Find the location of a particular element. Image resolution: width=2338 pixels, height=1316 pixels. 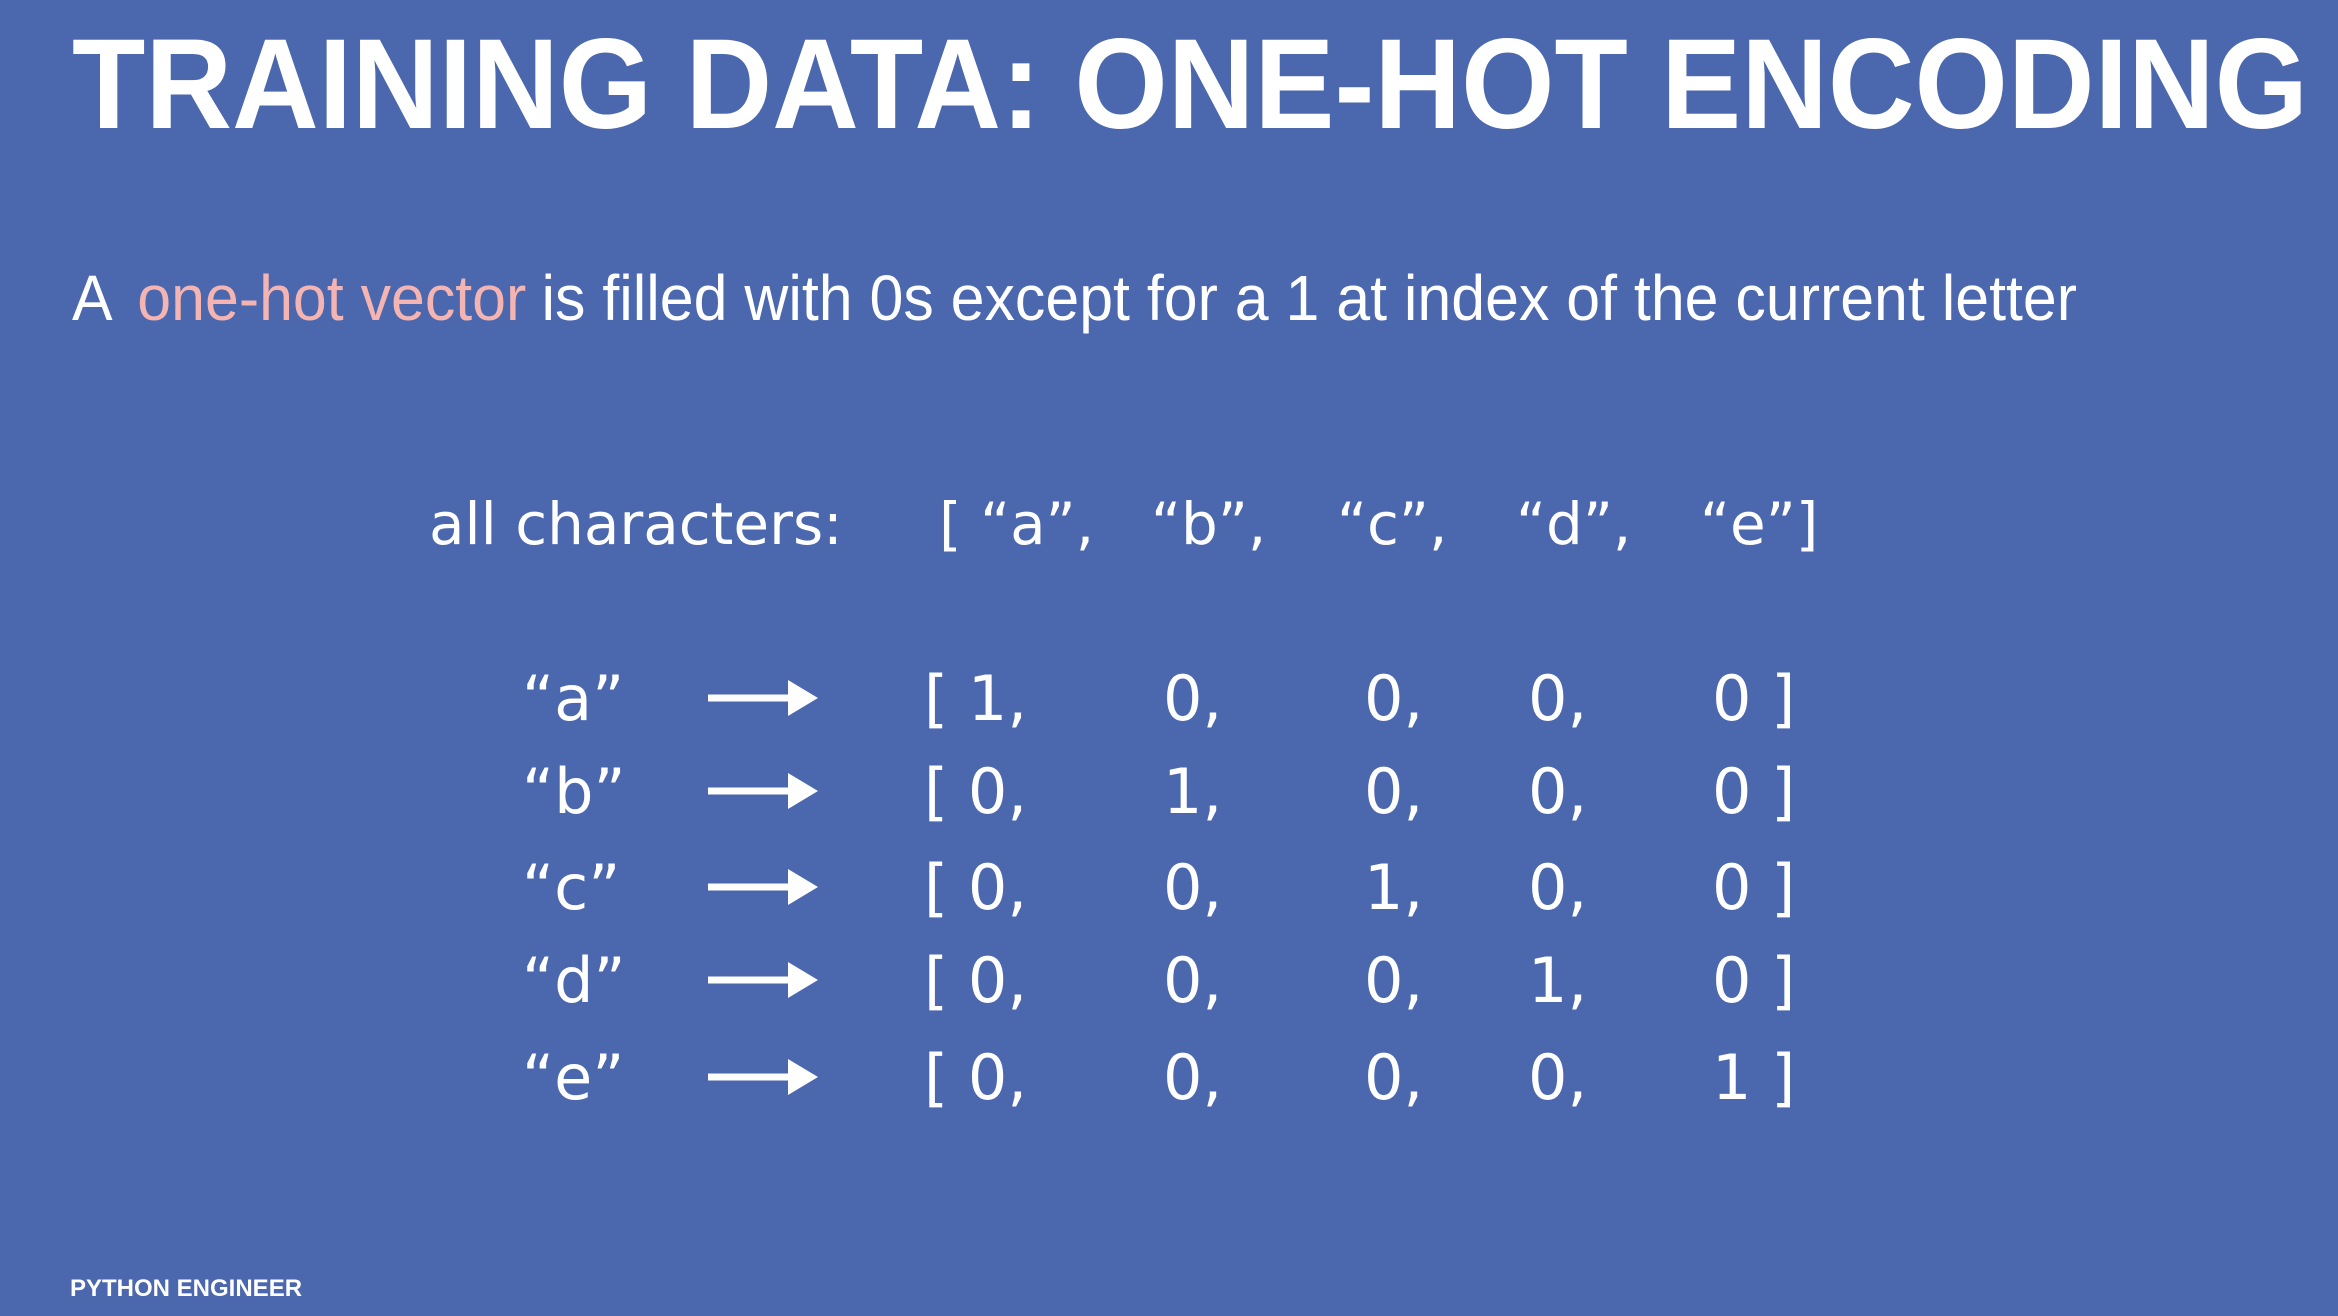

subtitle-lead: A is located at coordinates (92, 298).